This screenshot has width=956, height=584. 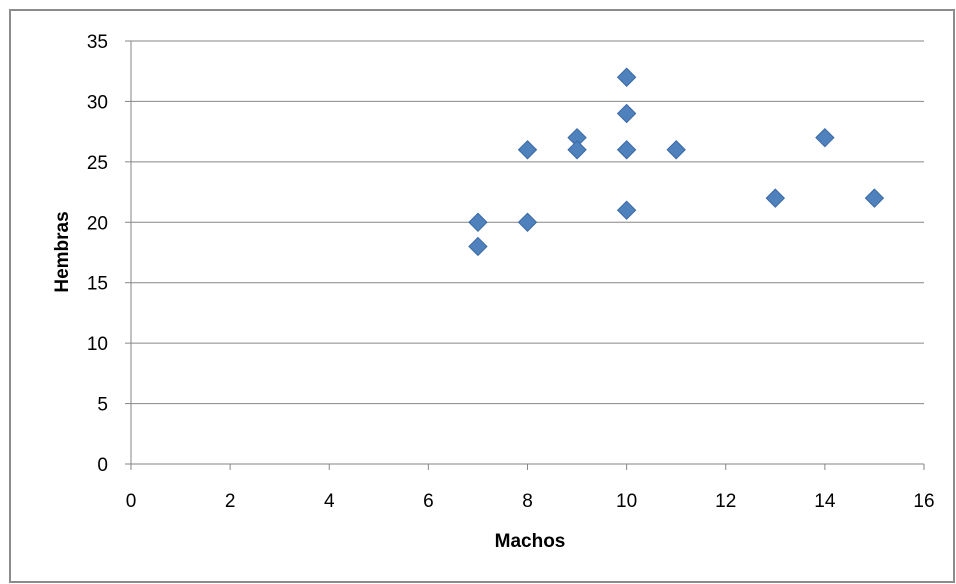 I want to click on y-tick-label: 35, so click(x=97, y=42).